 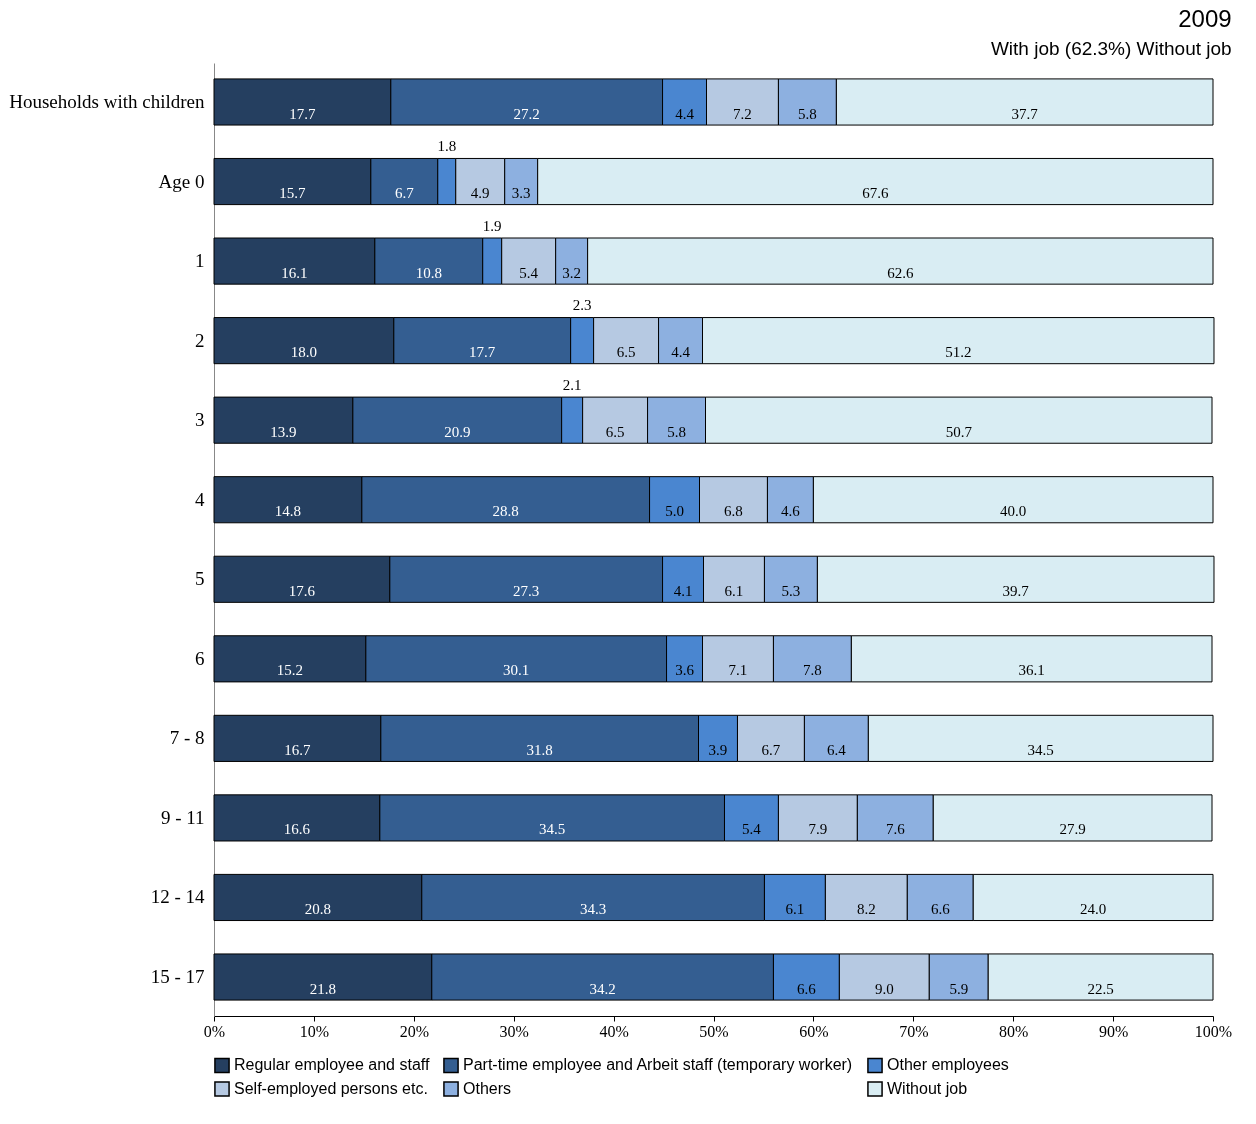 I want to click on data-label: 34.3, so click(x=593, y=909).